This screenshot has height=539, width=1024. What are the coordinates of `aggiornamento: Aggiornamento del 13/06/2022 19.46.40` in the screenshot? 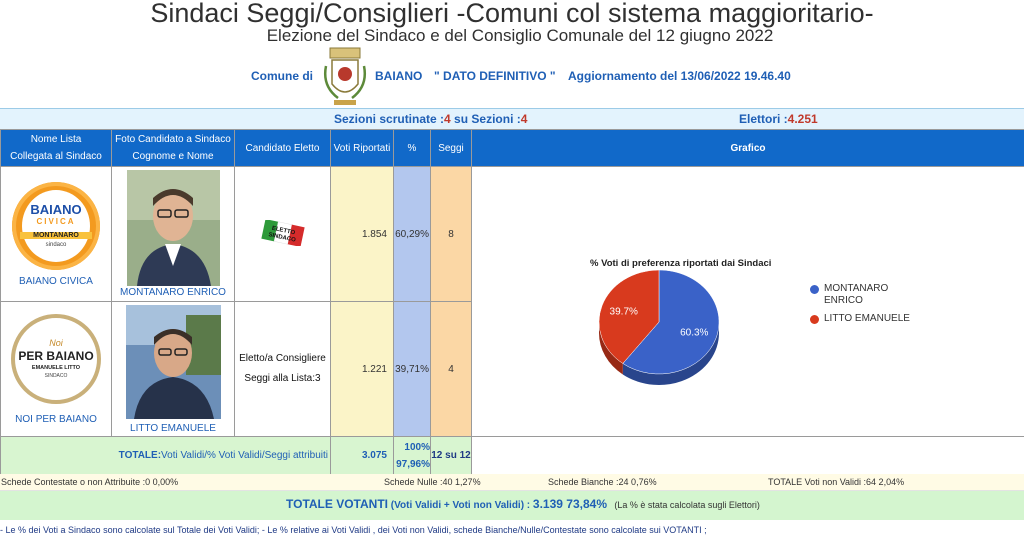 It's located at (679, 76).